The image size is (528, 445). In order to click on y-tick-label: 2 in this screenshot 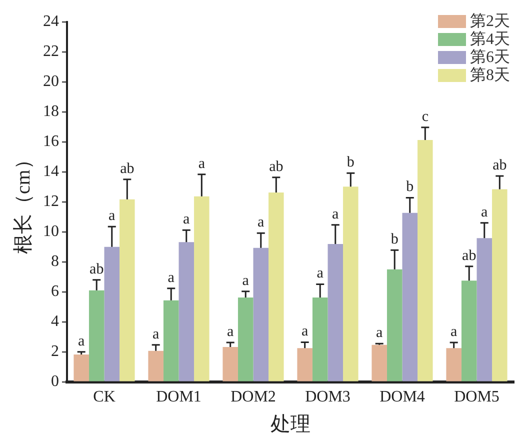, I will do `click(55, 351)`.